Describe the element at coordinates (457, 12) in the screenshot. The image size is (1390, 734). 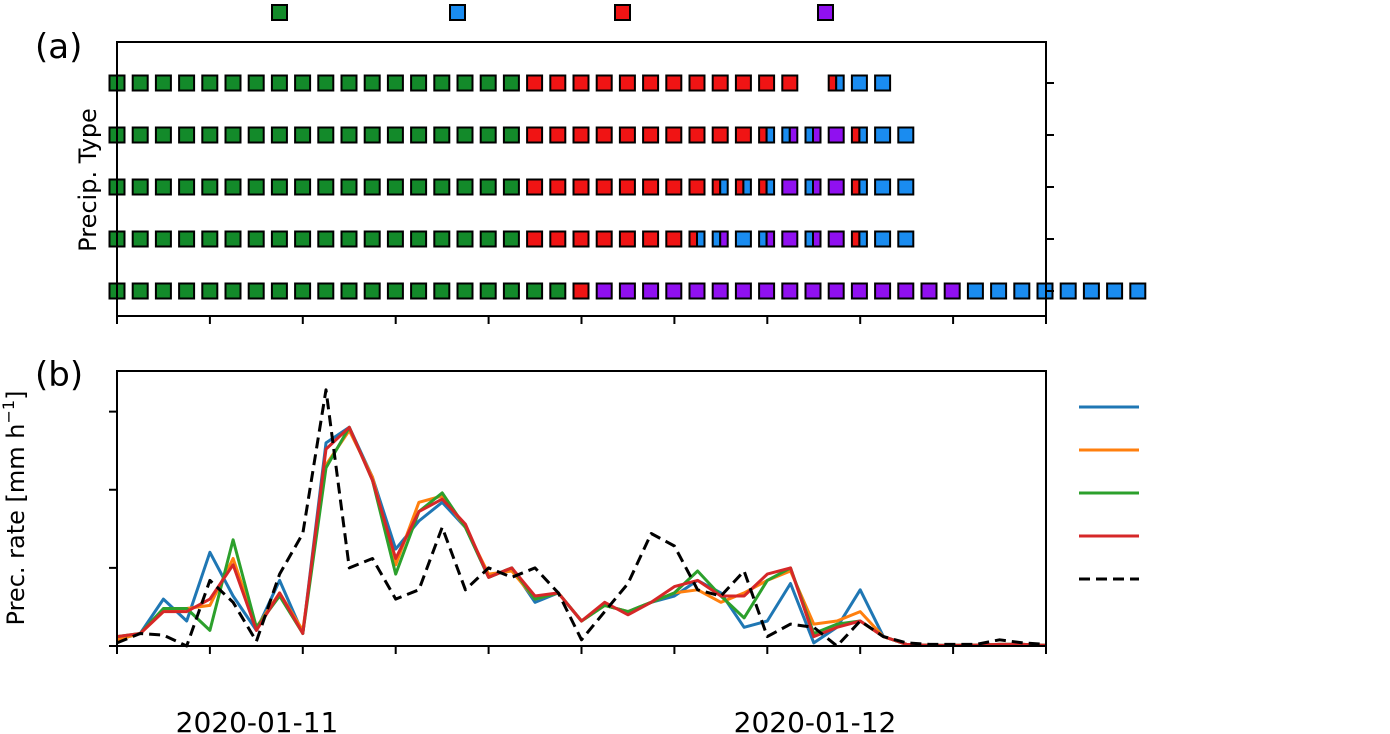
I see `legend-marker-sn` at that location.